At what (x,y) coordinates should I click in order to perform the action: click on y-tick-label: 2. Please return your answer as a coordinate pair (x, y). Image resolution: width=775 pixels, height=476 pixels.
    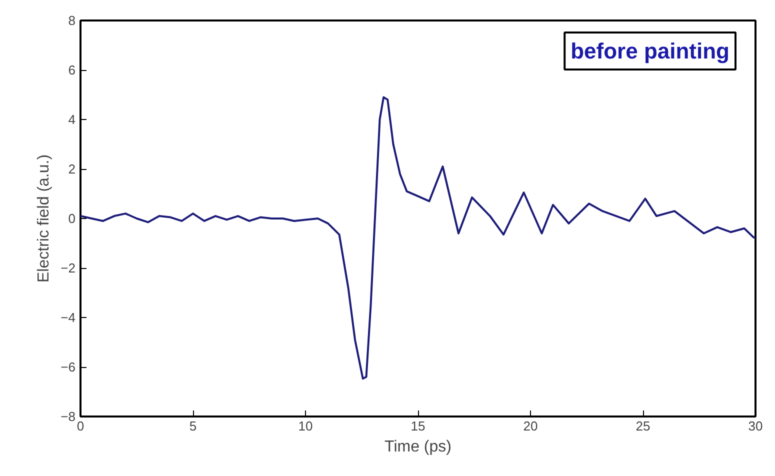
    Looking at the image, I should click on (72, 169).